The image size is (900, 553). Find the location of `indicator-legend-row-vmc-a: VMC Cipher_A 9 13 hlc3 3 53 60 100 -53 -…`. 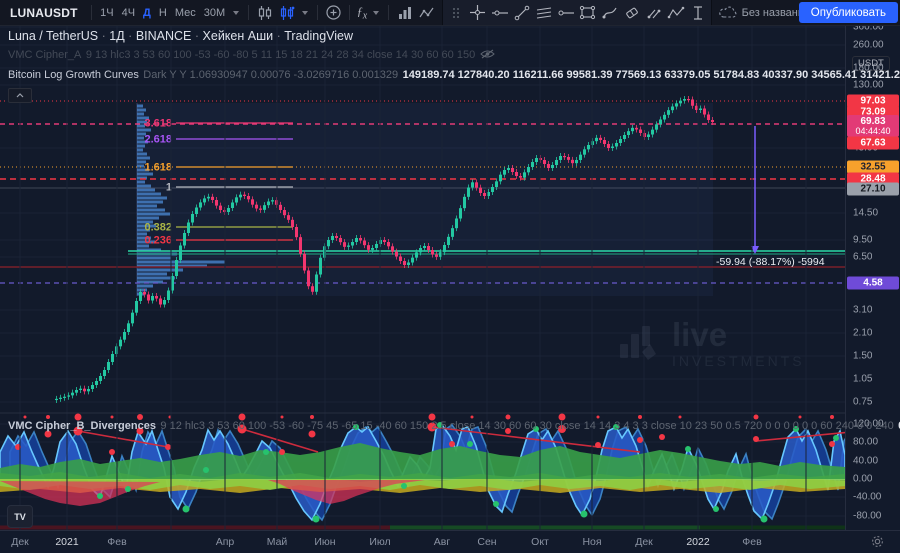

indicator-legend-row-vmc-a: VMC Cipher_A 9 13 hlc3 3 53 60 100 -53 -… is located at coordinates (454, 54).